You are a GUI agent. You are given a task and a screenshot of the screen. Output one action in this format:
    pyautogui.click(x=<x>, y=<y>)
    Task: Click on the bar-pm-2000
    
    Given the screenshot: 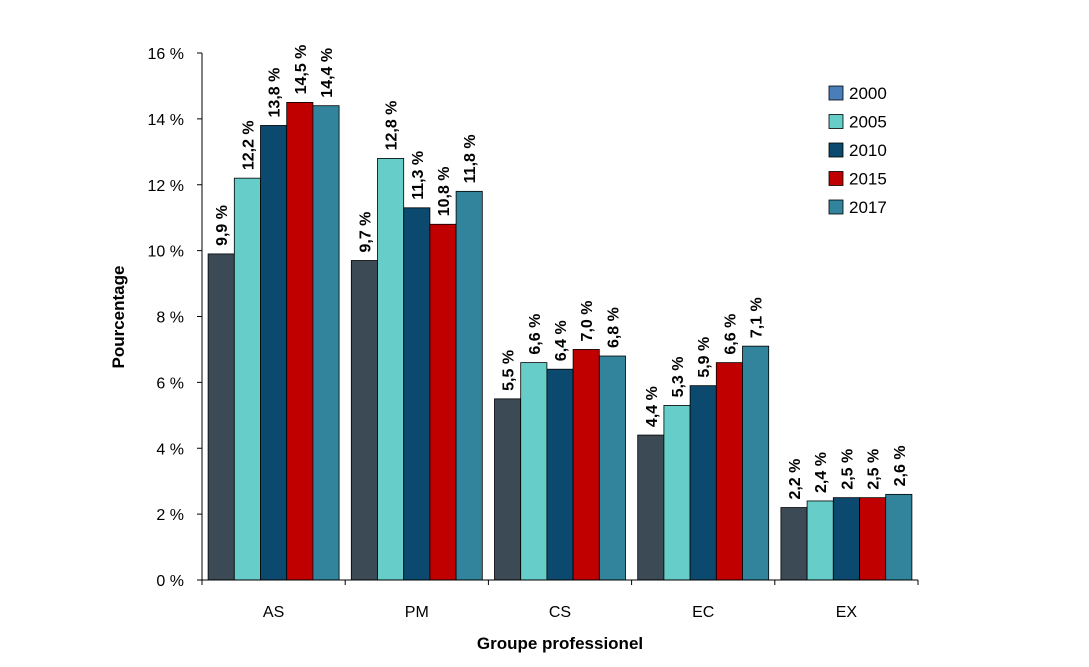 What is the action you would take?
    pyautogui.click(x=364, y=420)
    